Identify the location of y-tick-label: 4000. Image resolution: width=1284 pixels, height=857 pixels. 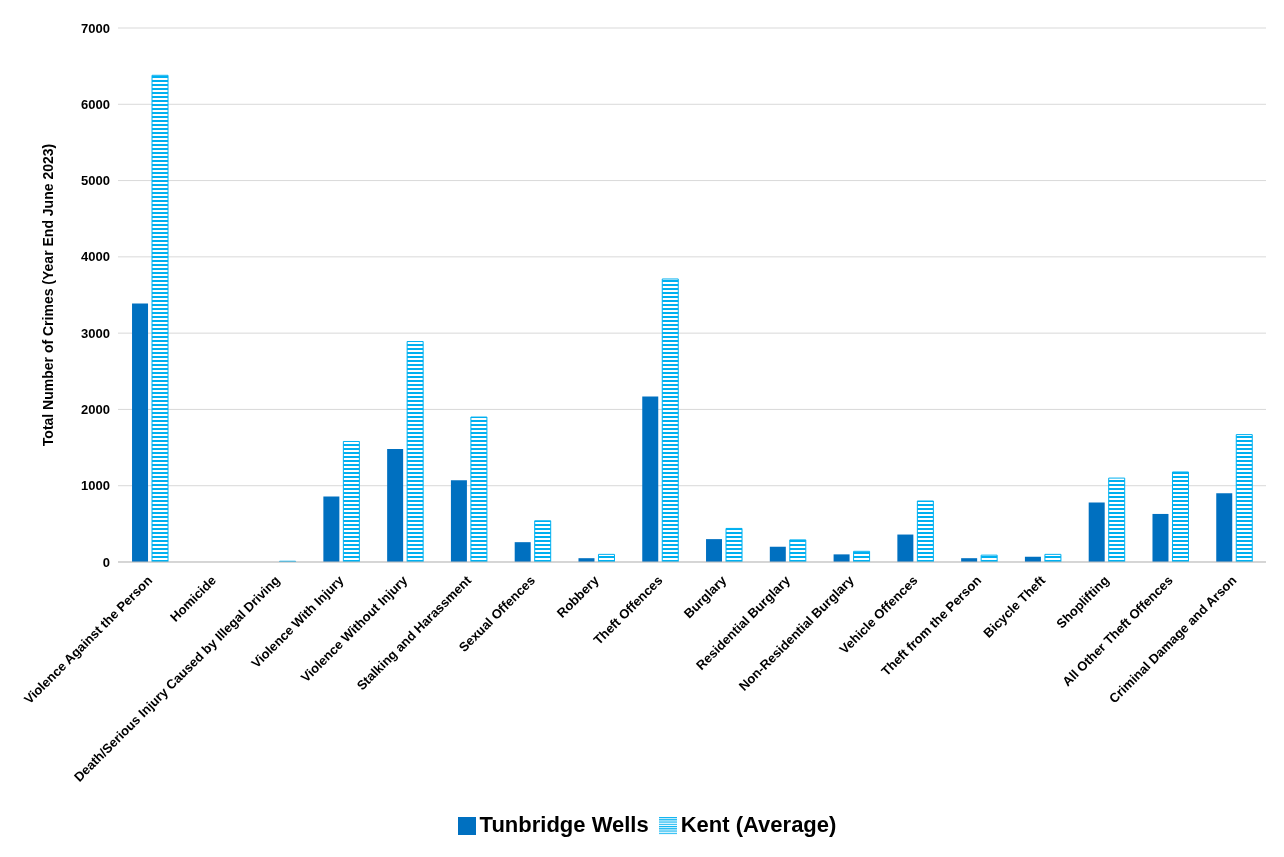
(95, 257).